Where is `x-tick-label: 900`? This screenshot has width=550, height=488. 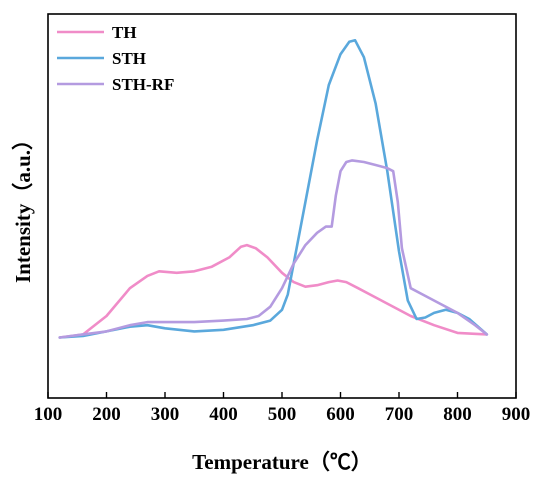
x-tick-label: 900 is located at coordinates (516, 414).